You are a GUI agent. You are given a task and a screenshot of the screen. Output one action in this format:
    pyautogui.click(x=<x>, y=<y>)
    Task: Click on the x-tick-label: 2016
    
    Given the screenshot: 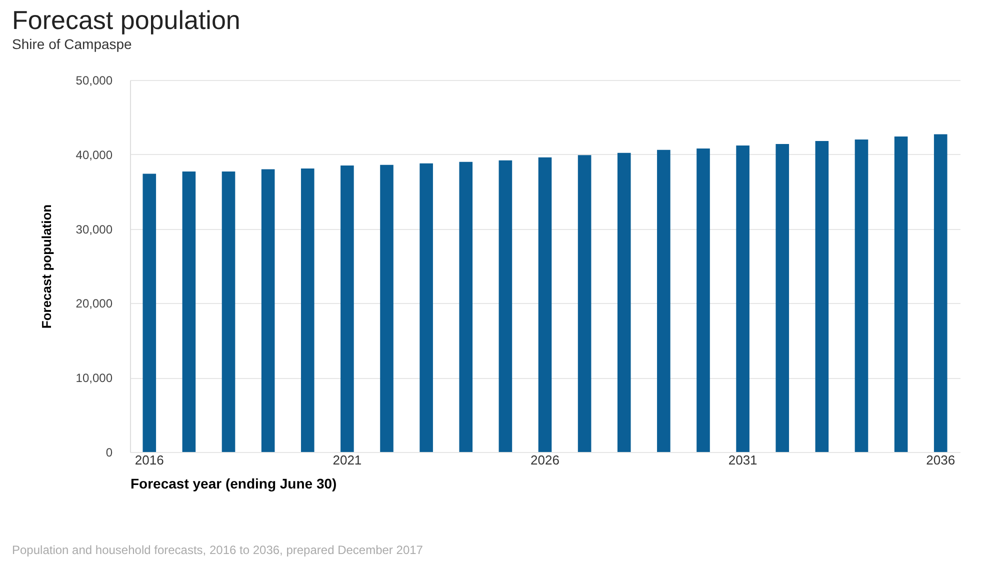 What is the action you would take?
    pyautogui.click(x=149, y=460)
    